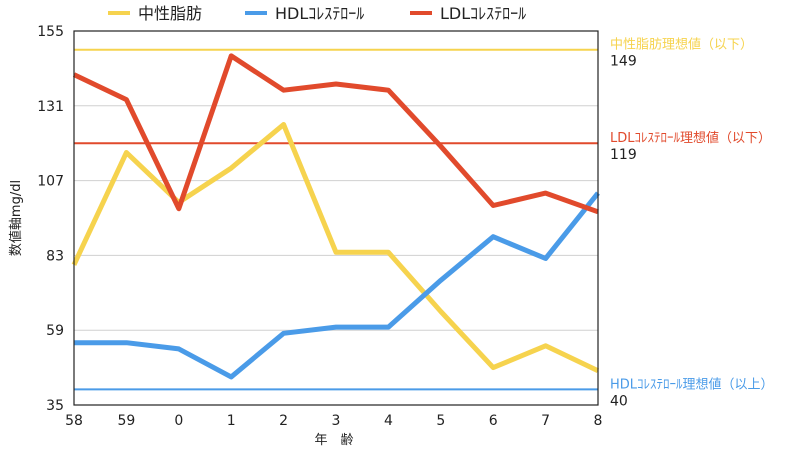 The image size is (800, 453). I want to click on legend-label: HDLｺﾚｽﾃﾛｰﾙ, so click(319, 13).